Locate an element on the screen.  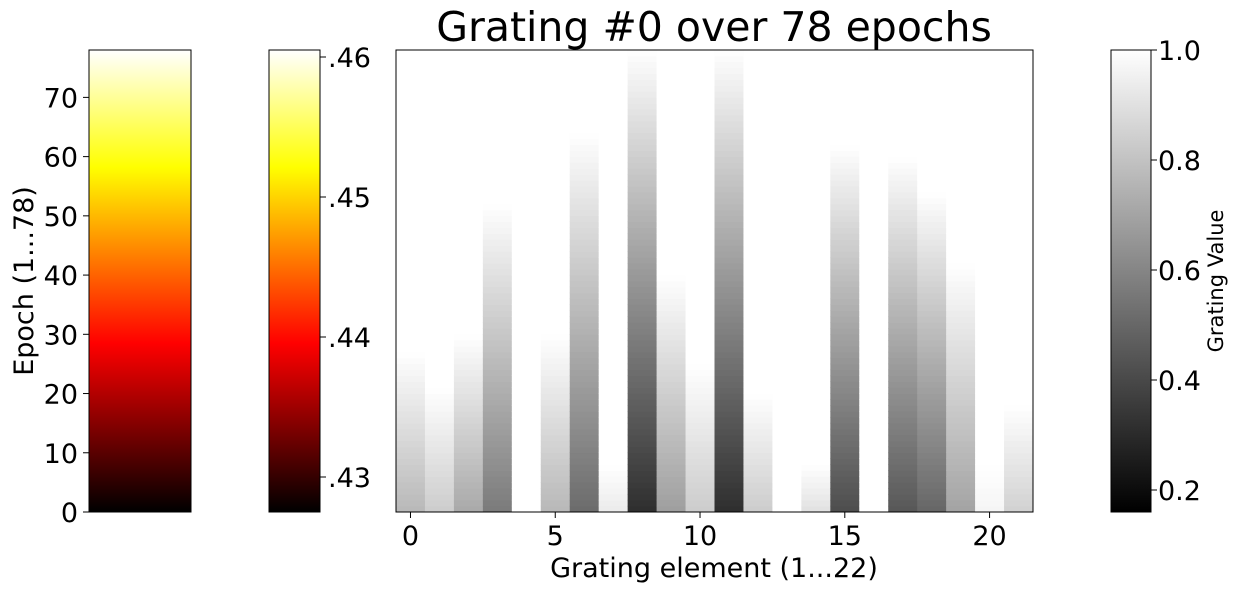
epoch-colorbar-fill is located at coordinates (140, 281).